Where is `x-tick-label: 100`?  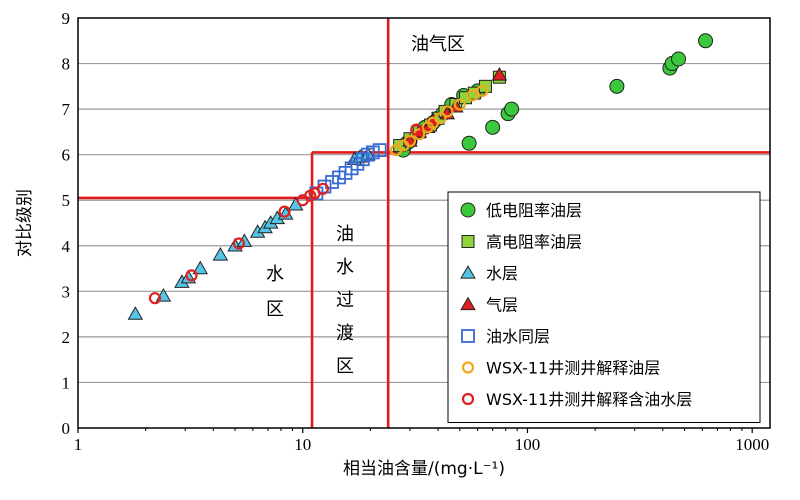
x-tick-label: 100 is located at coordinates (528, 444).